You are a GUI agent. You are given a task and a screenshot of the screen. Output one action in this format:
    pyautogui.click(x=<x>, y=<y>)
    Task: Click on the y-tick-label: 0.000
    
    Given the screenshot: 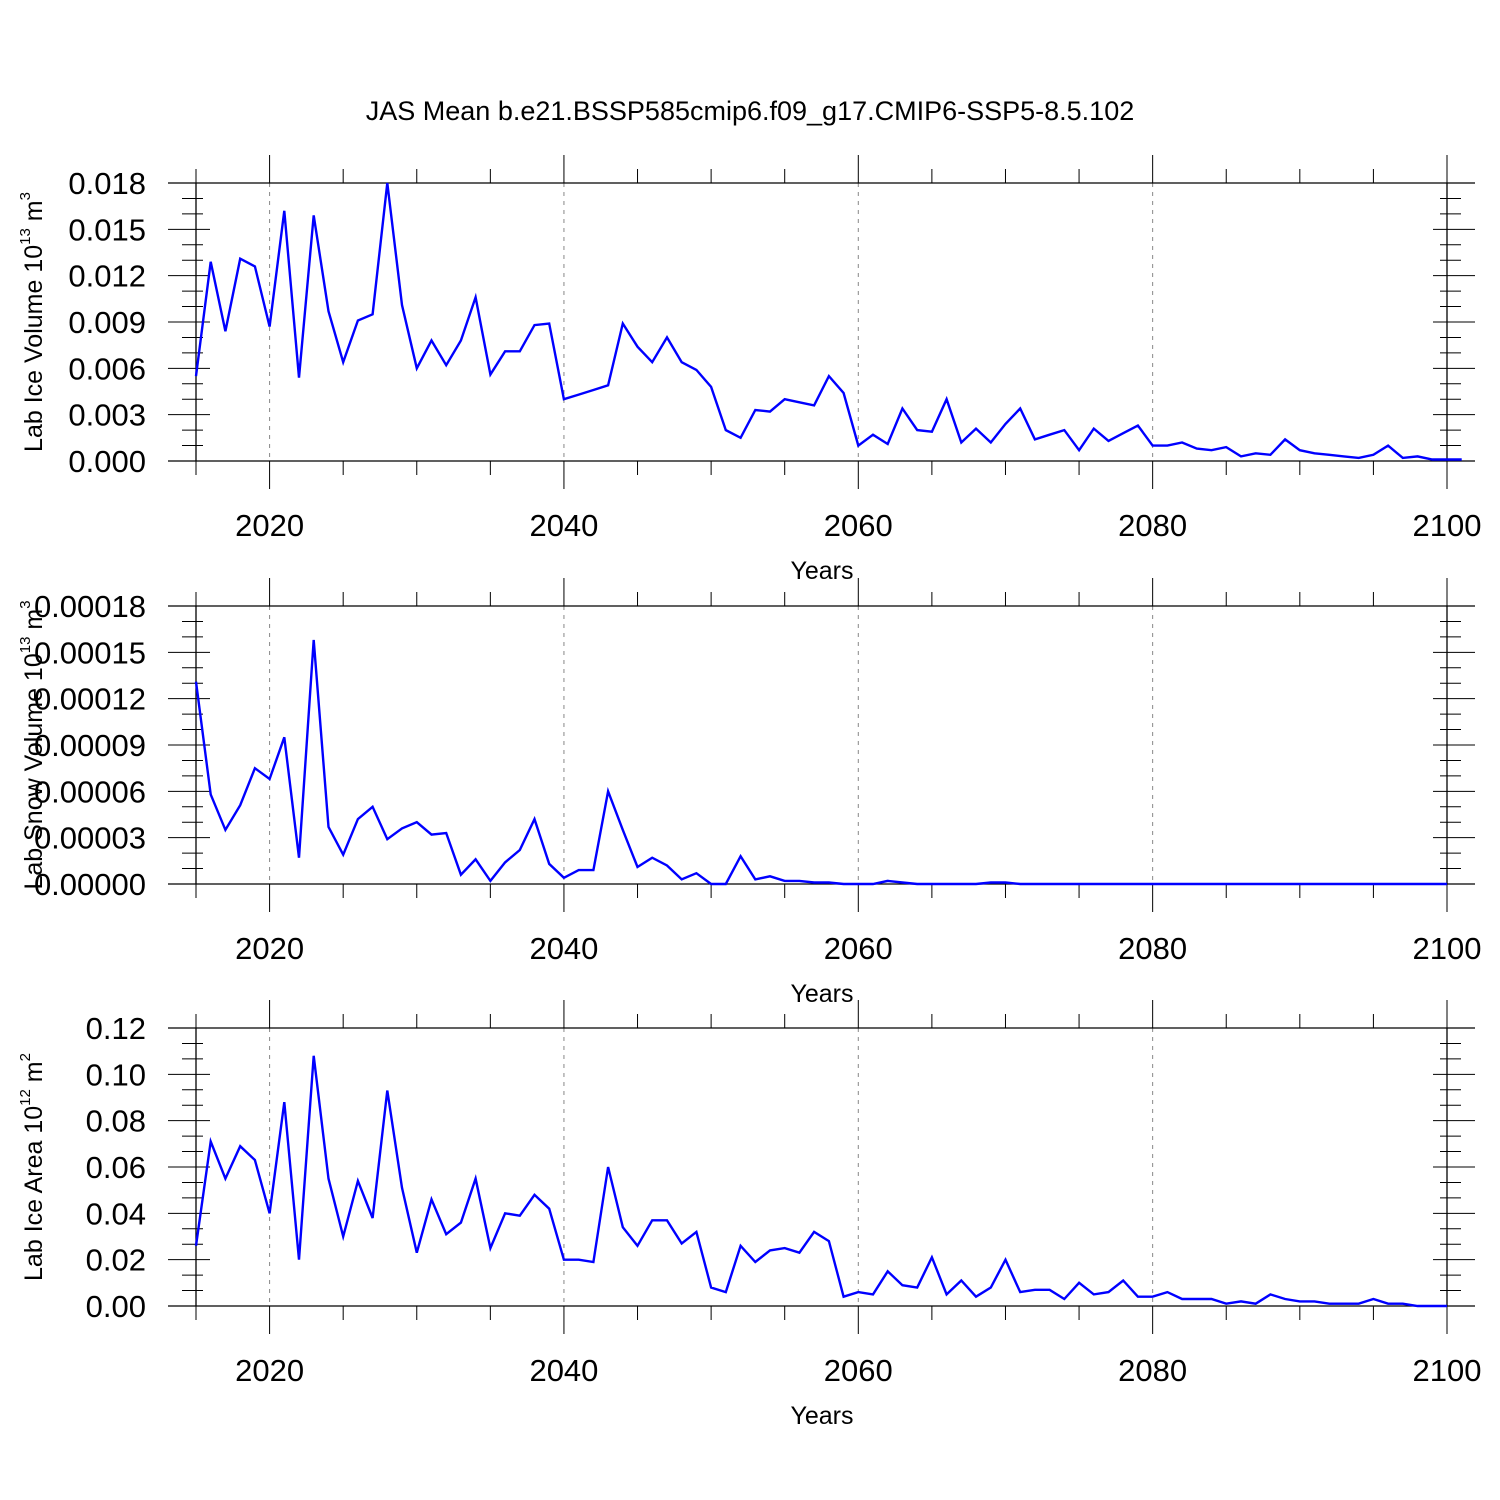 What is the action you would take?
    pyautogui.click(x=107, y=461)
    